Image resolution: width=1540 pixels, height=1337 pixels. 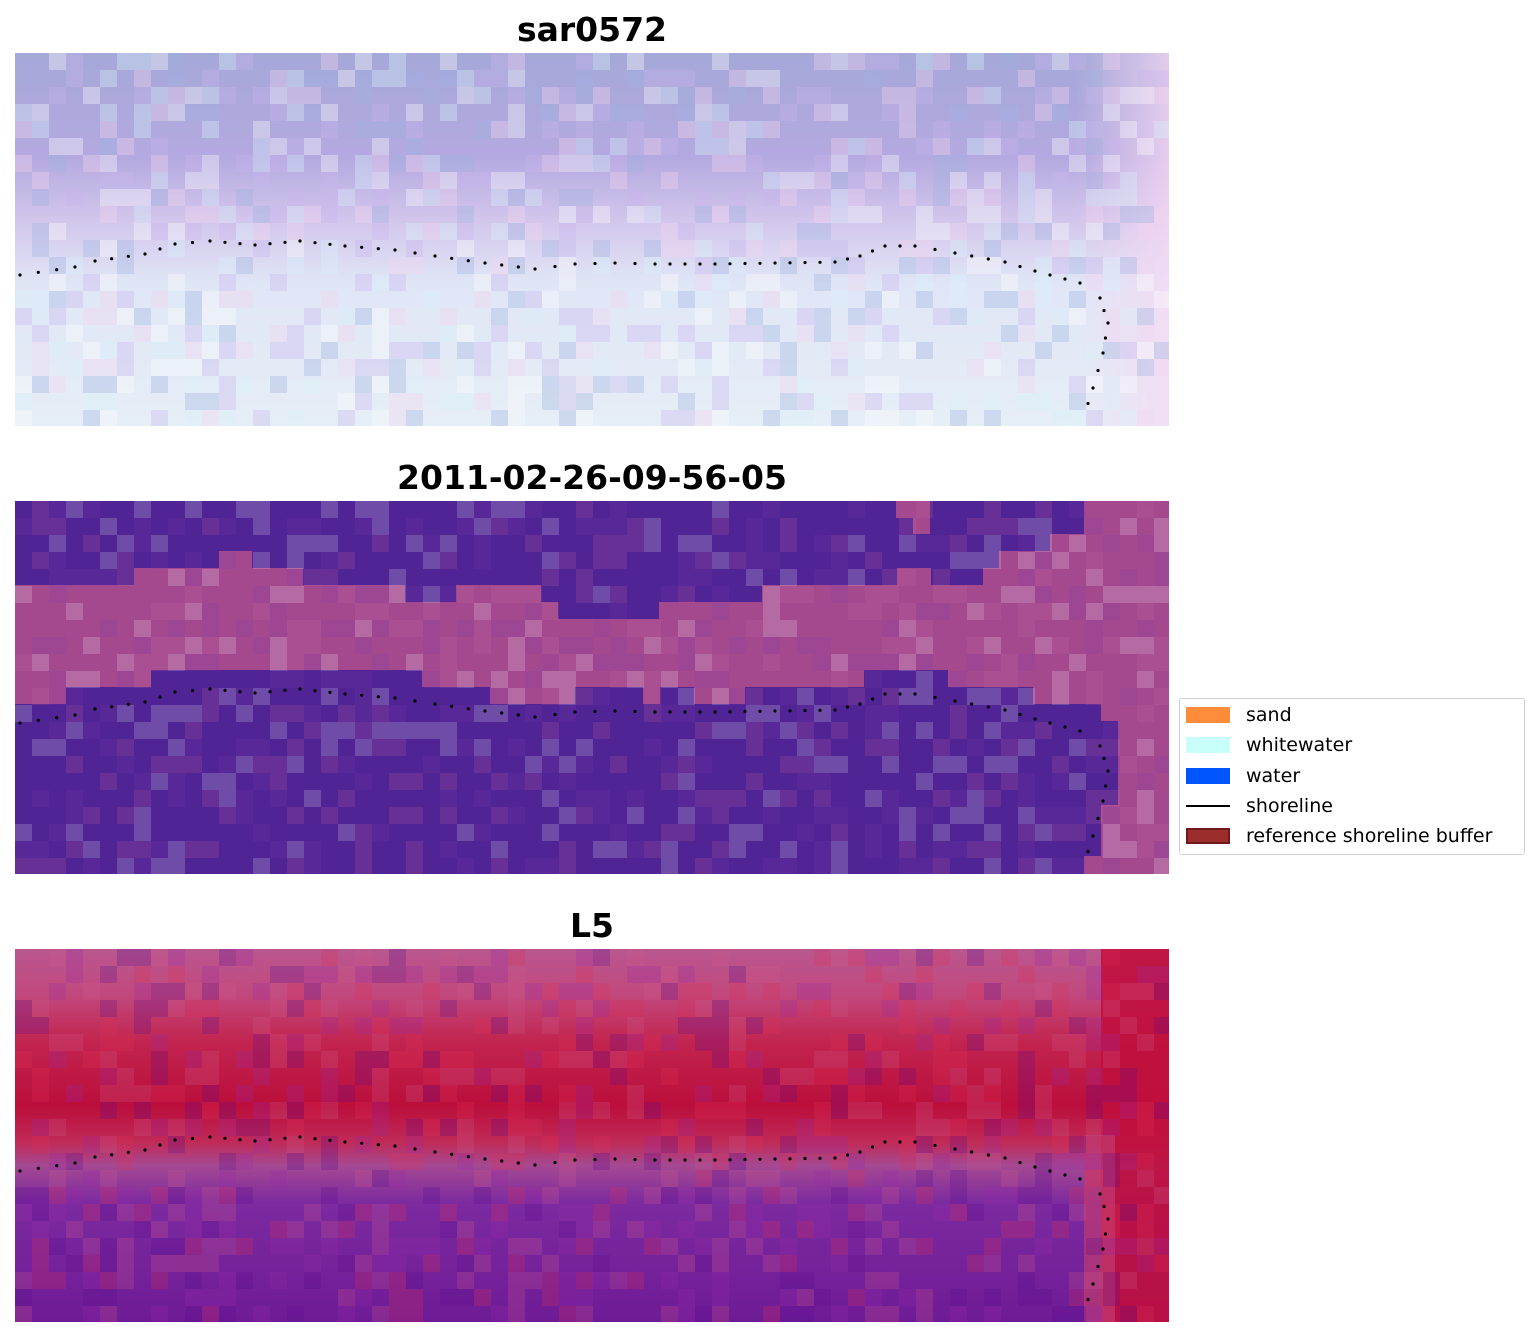 I want to click on panel-title-rgb: sar0572, so click(x=592, y=29).